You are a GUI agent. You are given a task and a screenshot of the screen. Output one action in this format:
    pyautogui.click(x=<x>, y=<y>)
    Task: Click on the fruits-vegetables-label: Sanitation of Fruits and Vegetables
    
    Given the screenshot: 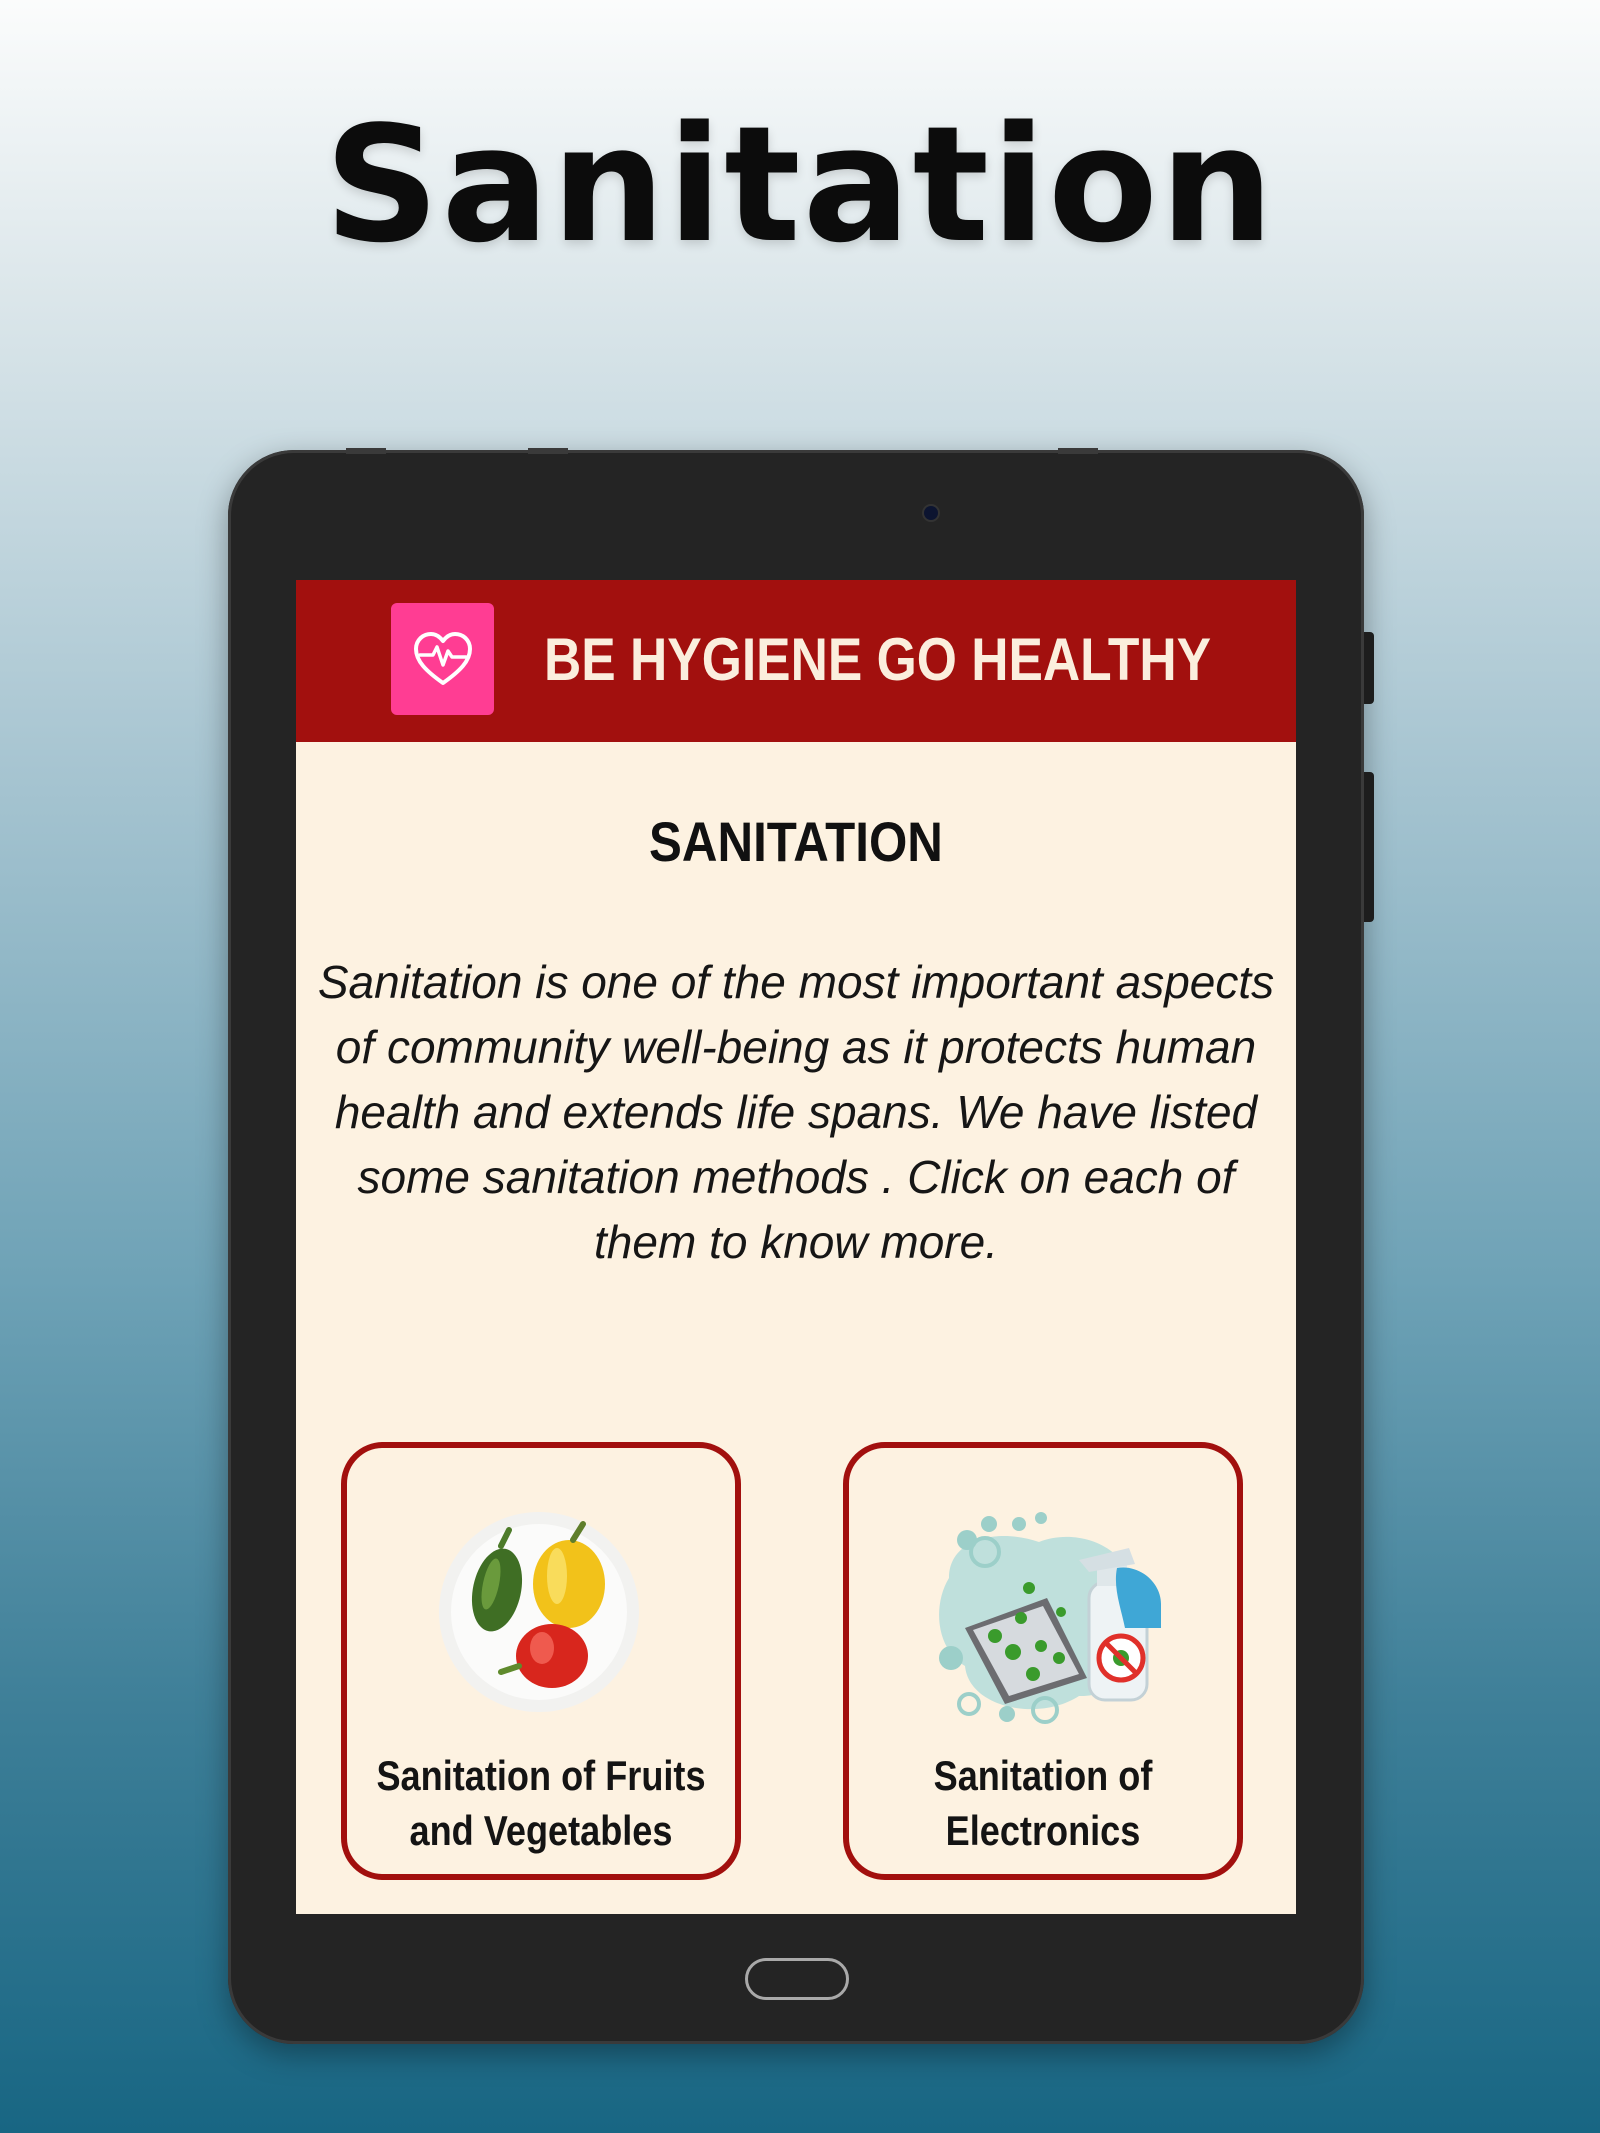 What is the action you would take?
    pyautogui.click(x=541, y=1803)
    